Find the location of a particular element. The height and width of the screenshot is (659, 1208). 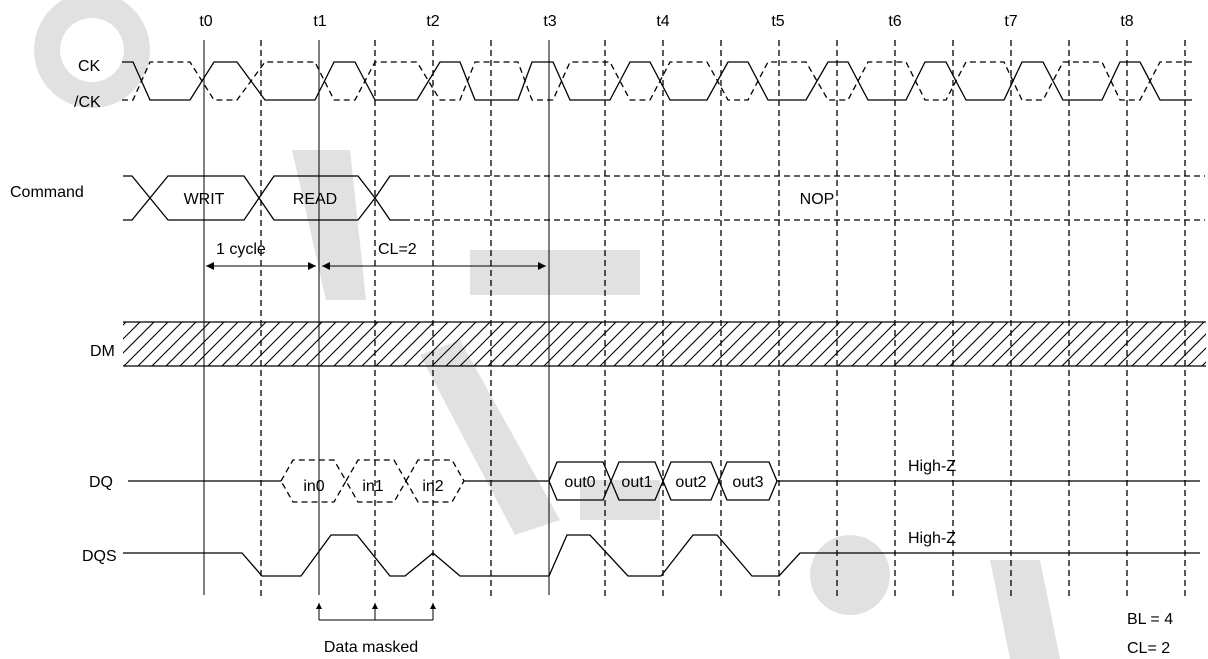

command-read: READ is located at coordinates (315, 199).